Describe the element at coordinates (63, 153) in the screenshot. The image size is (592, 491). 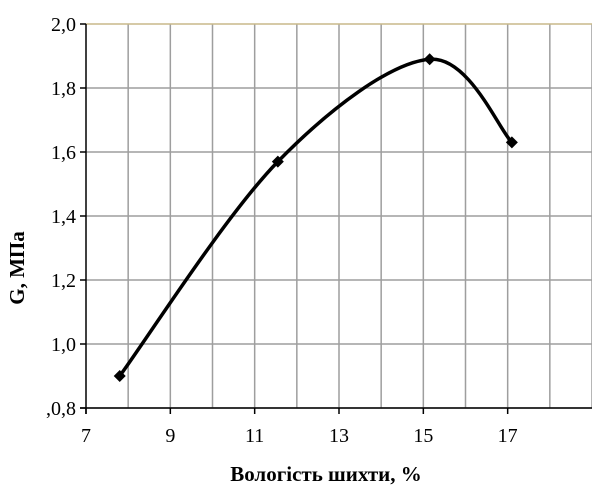
I see `y-tick-label: 1,6` at that location.